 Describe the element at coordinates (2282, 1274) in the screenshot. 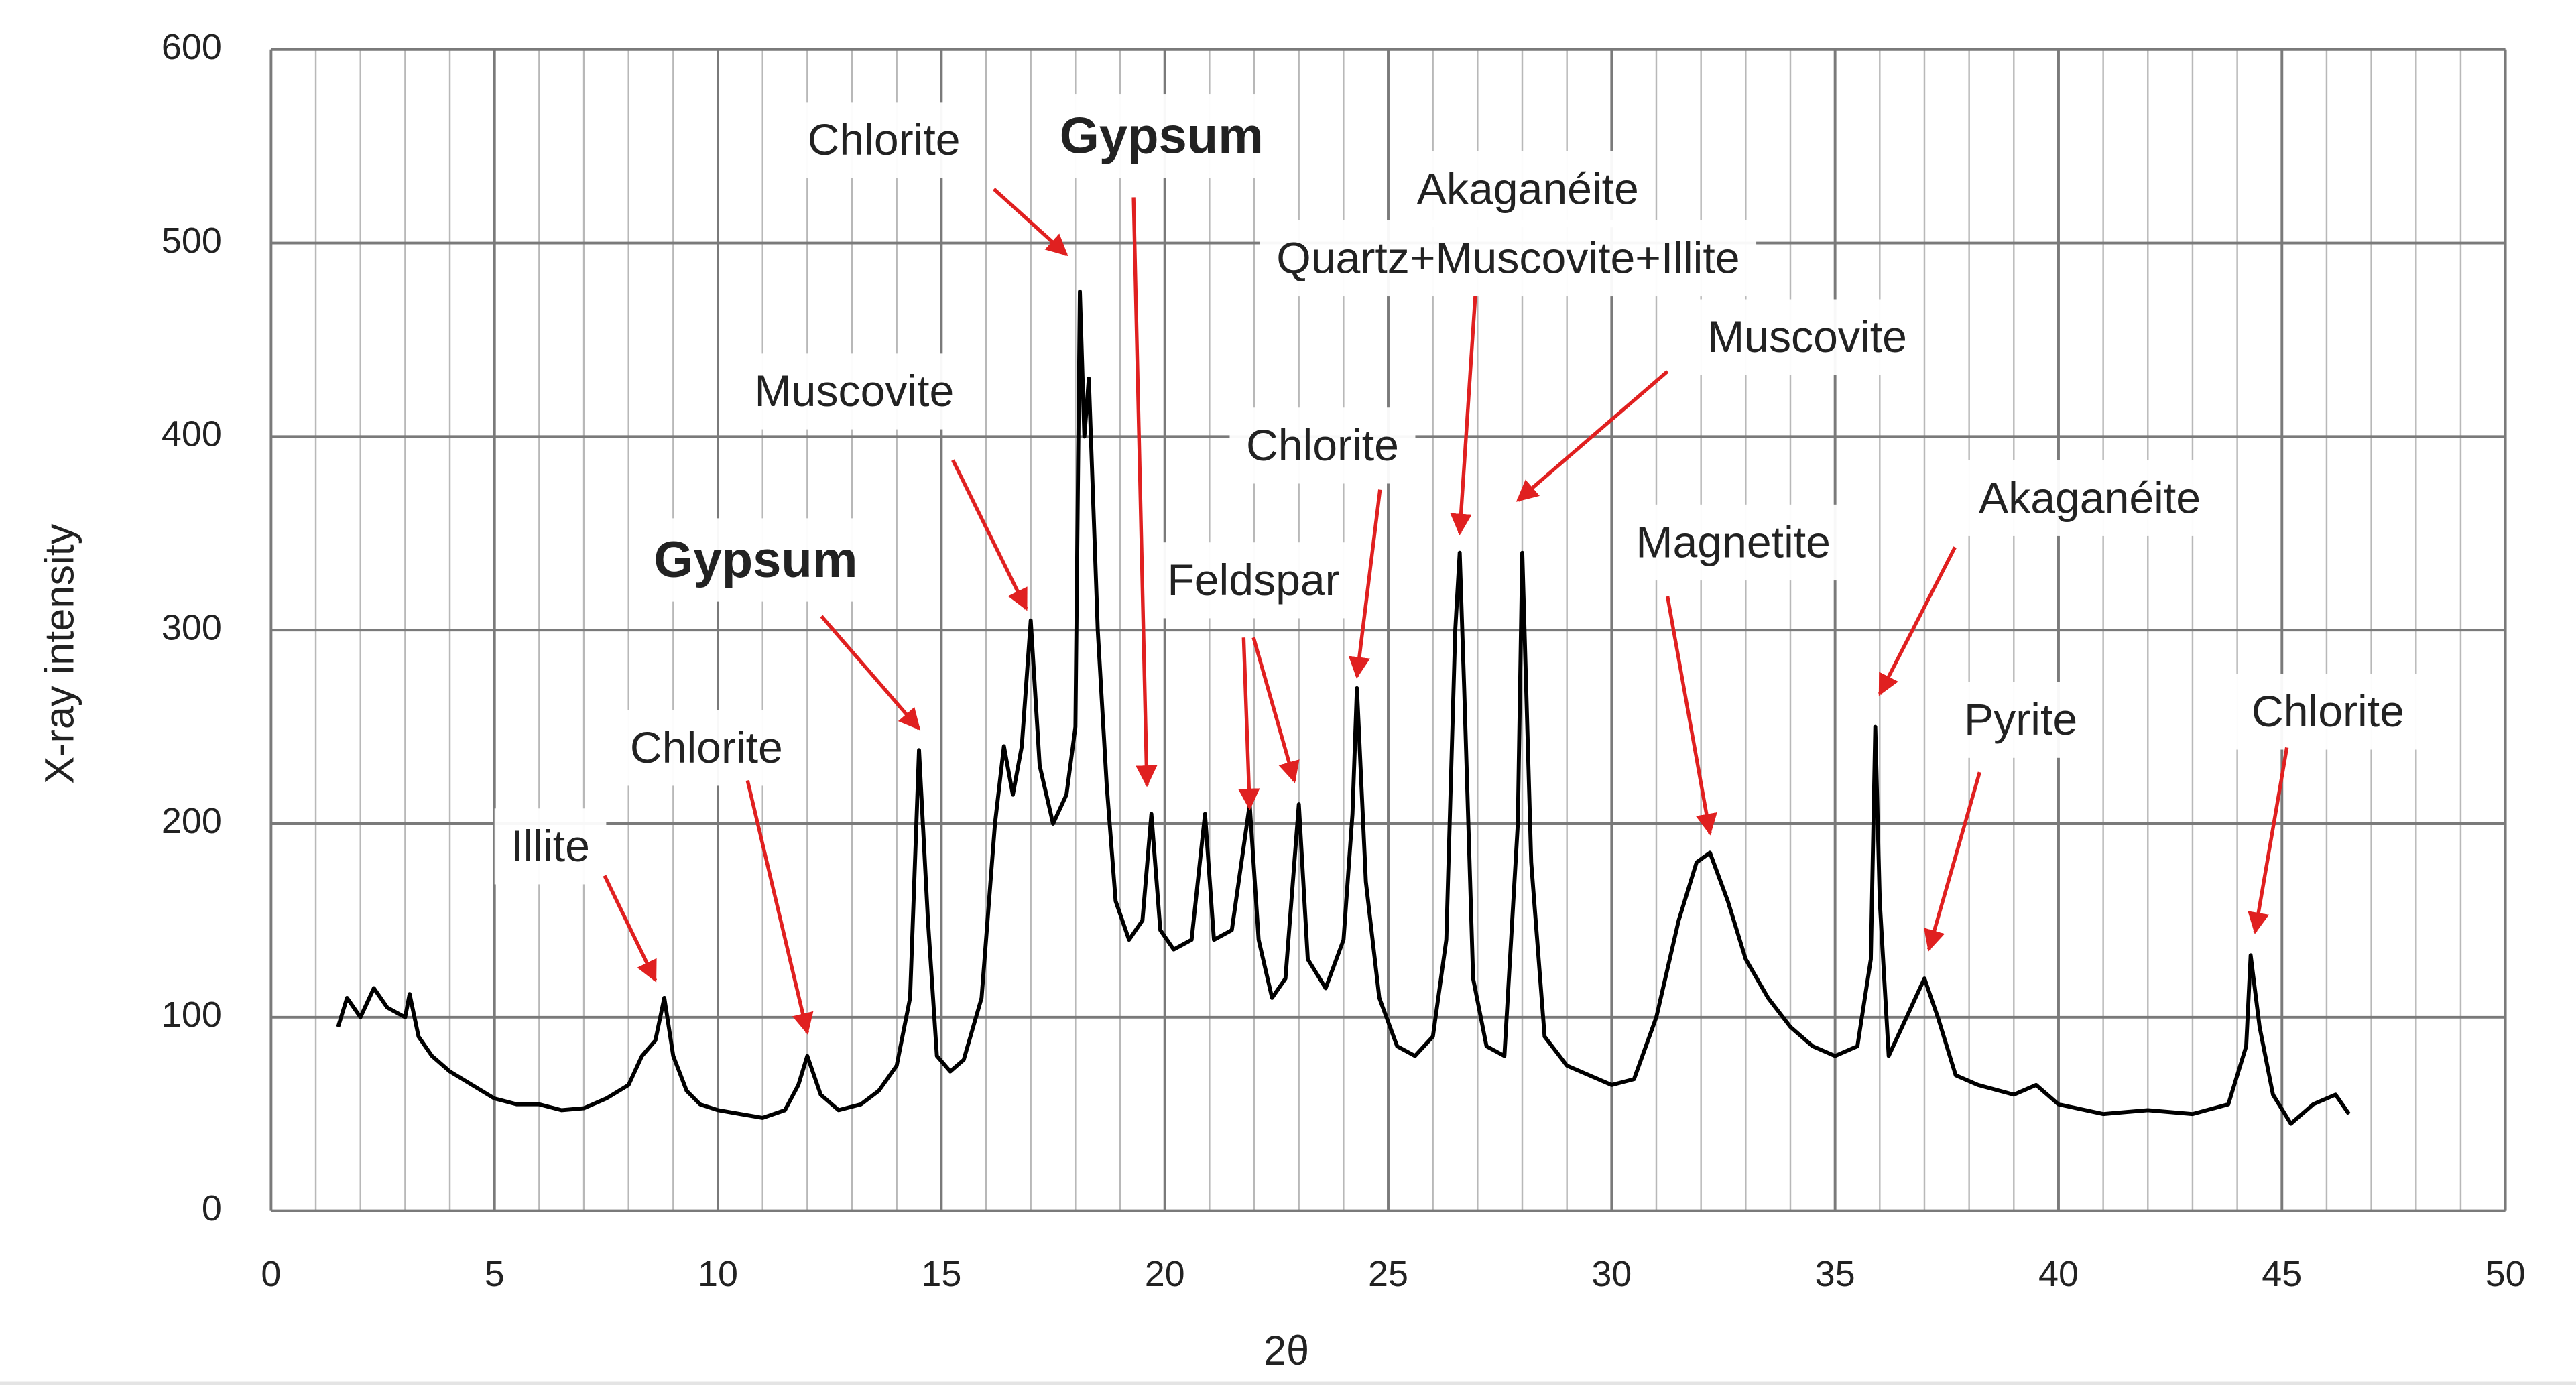

I see `x-tick-label: 45` at that location.